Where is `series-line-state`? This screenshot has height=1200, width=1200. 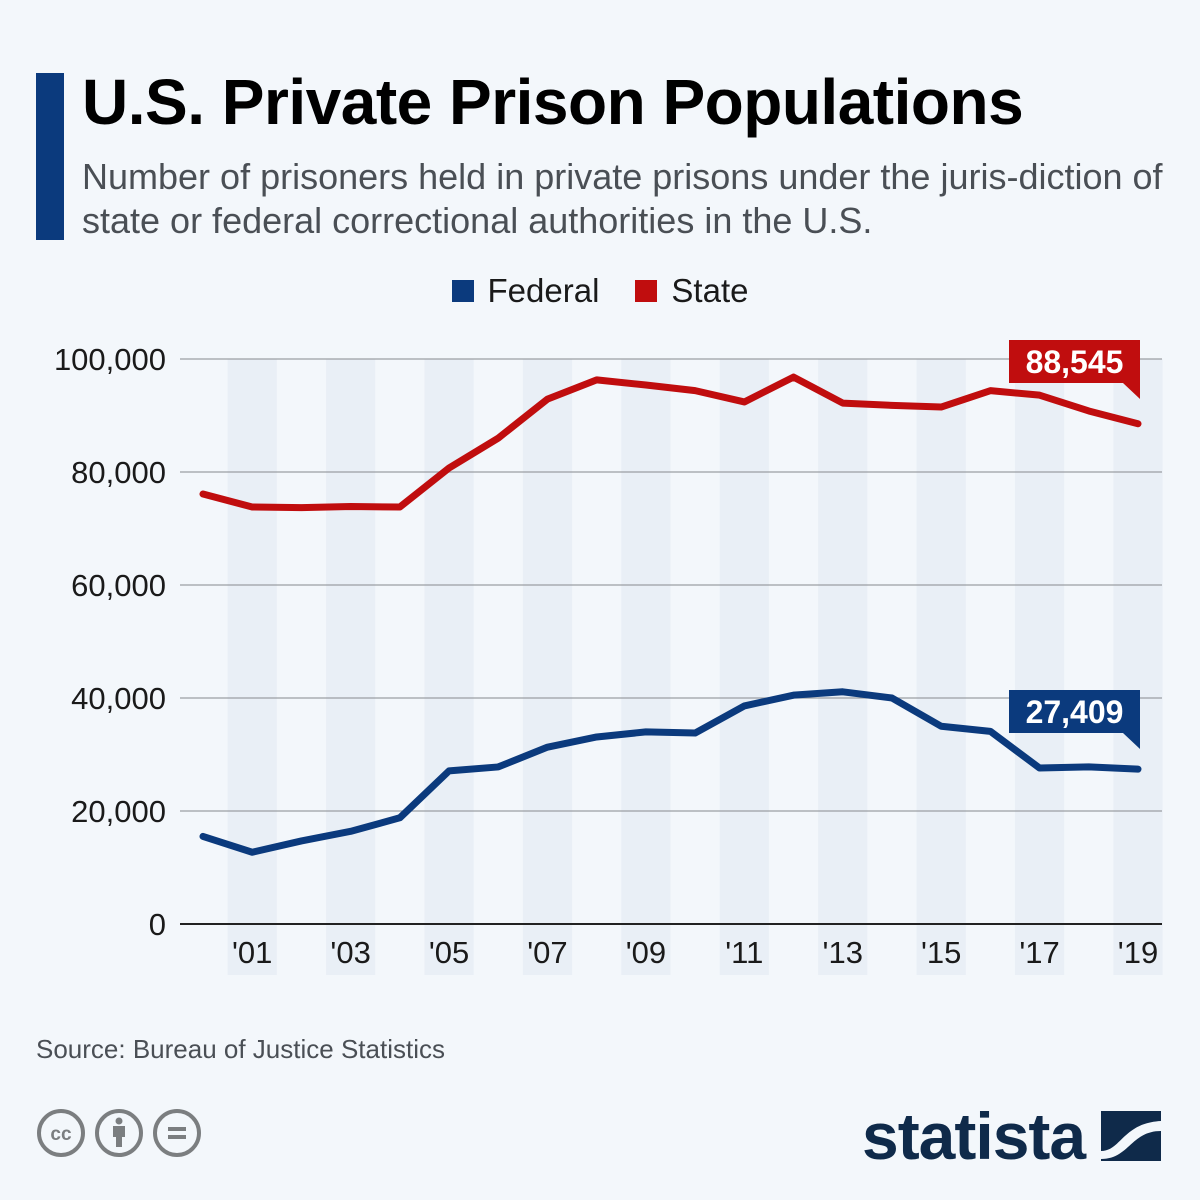
series-line-state is located at coordinates (670, 442).